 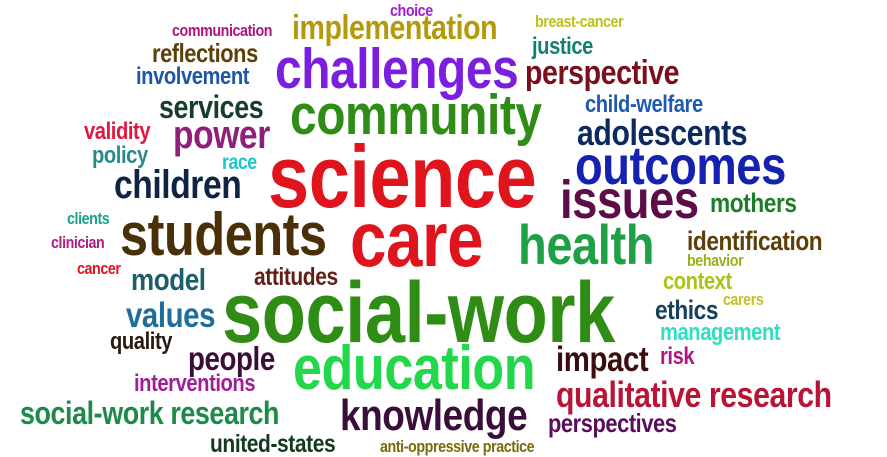 What do you see at coordinates (743, 299) in the screenshot?
I see `word-carers: carers` at bounding box center [743, 299].